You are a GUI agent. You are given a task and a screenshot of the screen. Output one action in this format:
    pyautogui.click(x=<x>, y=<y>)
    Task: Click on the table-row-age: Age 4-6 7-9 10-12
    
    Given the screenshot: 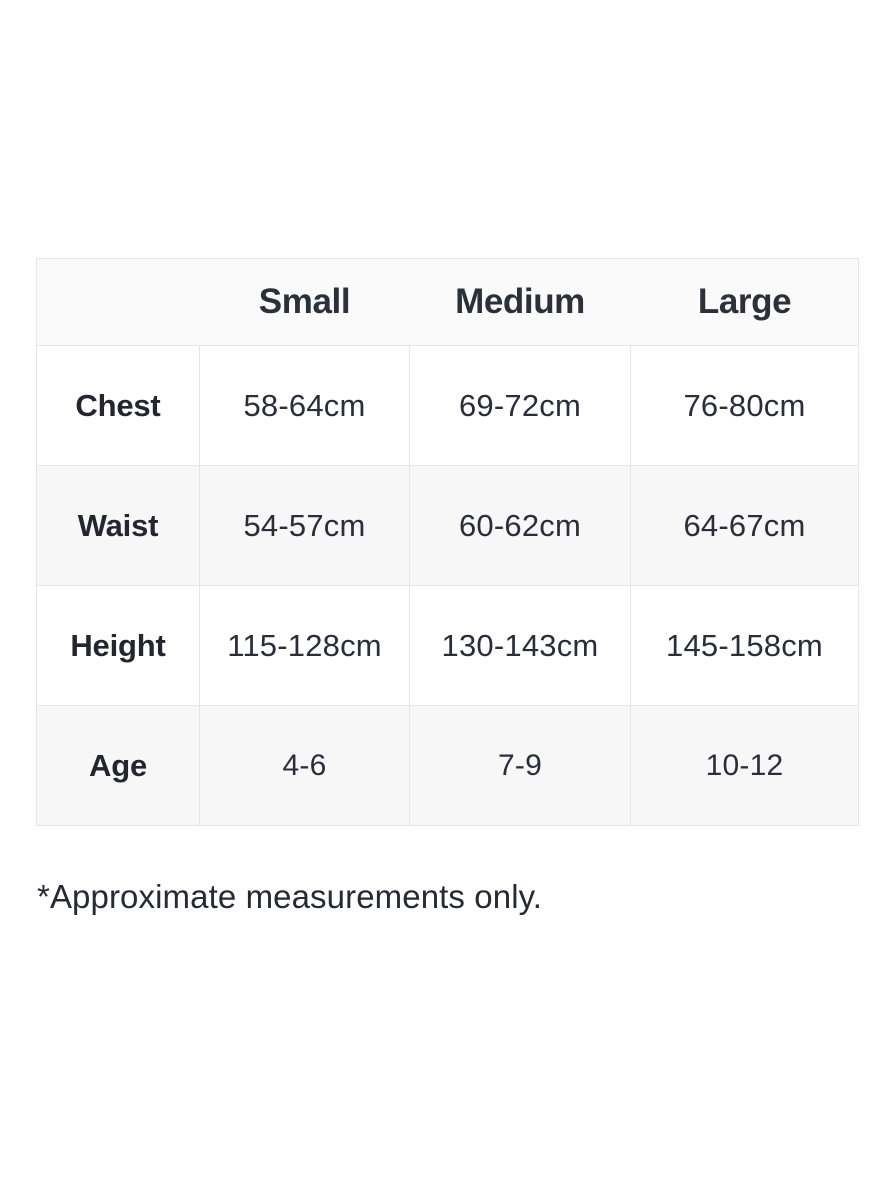 What is the action you would take?
    pyautogui.click(x=447, y=765)
    